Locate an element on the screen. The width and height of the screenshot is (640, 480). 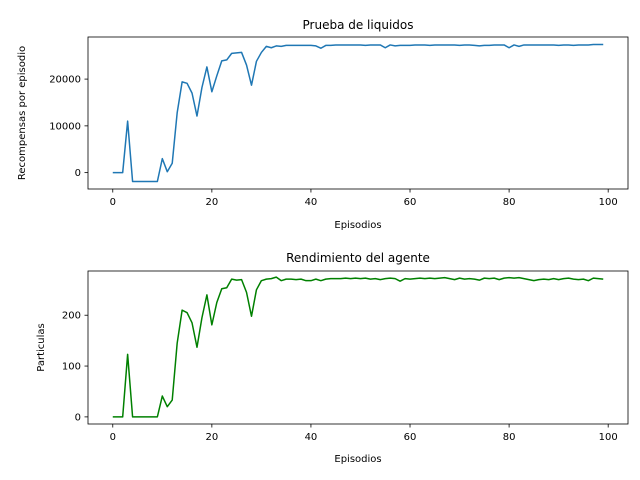
y-tick-label: 10000 is located at coordinates (65, 126).